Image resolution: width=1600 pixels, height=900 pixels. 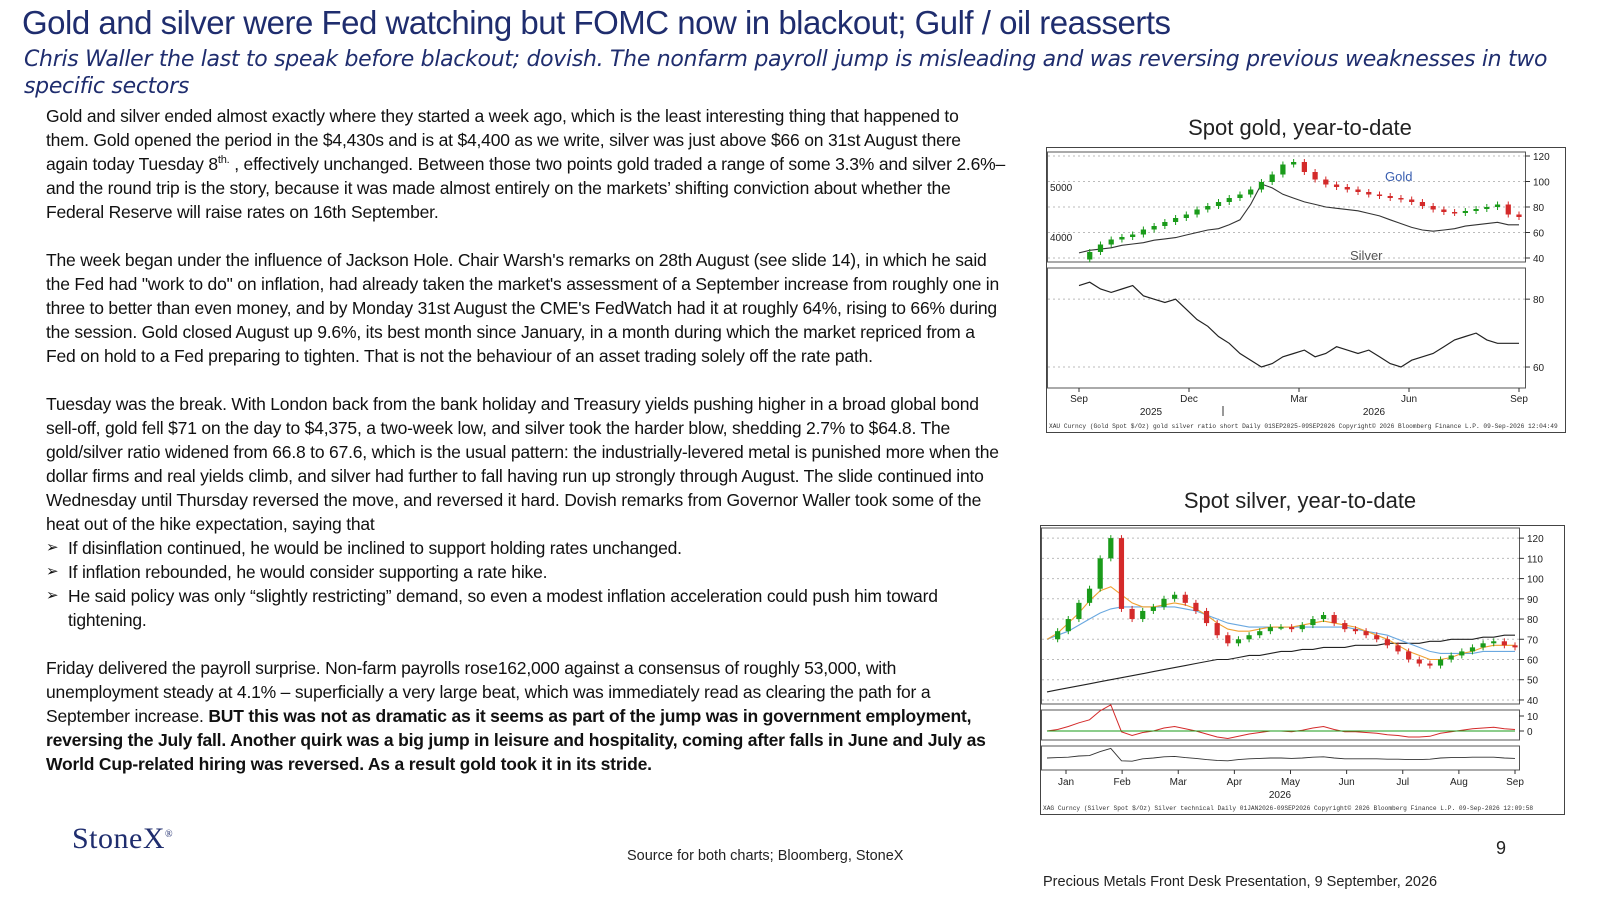 What do you see at coordinates (1280, 795) in the screenshot?
I see `silver-x-year-label: 2026` at bounding box center [1280, 795].